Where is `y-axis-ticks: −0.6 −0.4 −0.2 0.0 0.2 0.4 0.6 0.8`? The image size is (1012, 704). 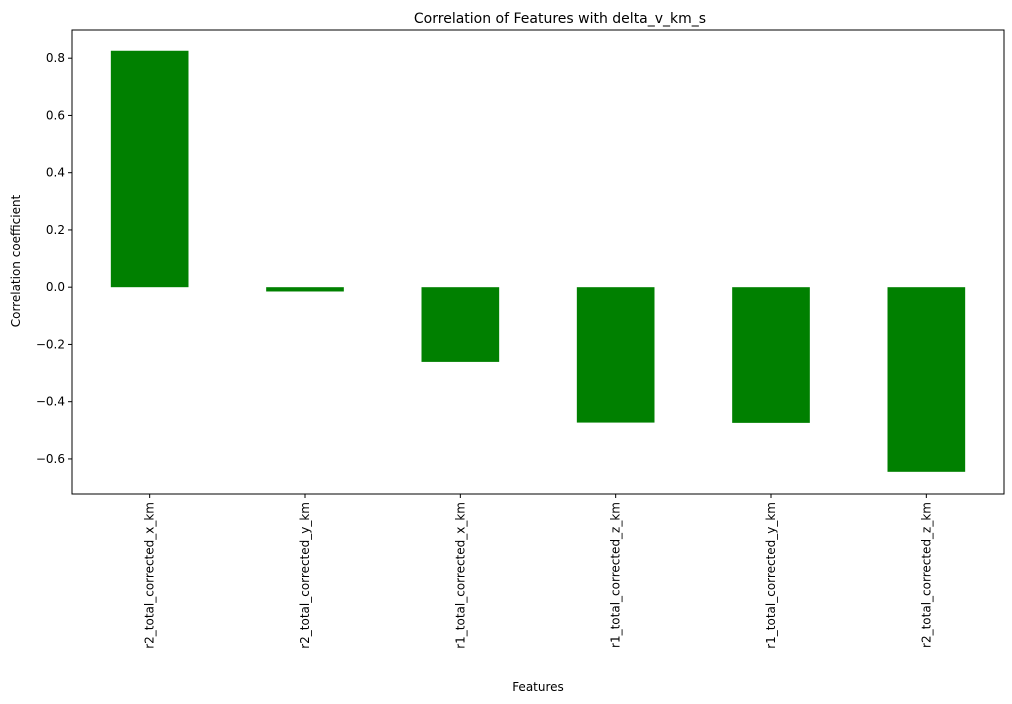
y-axis-ticks: −0.6 −0.4 −0.2 0.0 0.2 0.4 0.6 0.8 is located at coordinates (54, 258).